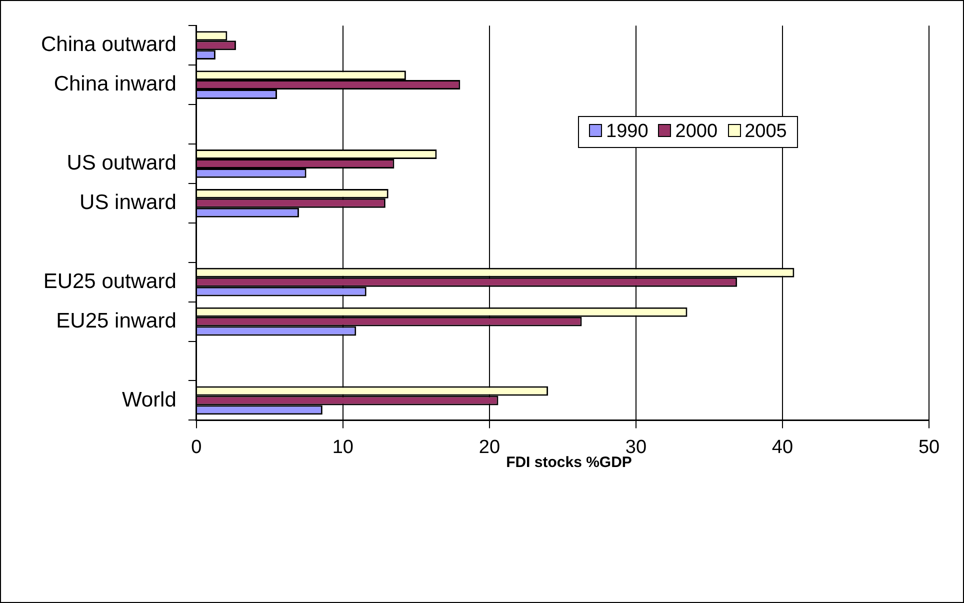  Describe the element at coordinates (489, 447) in the screenshot. I see `x-tick-label: 20` at that location.